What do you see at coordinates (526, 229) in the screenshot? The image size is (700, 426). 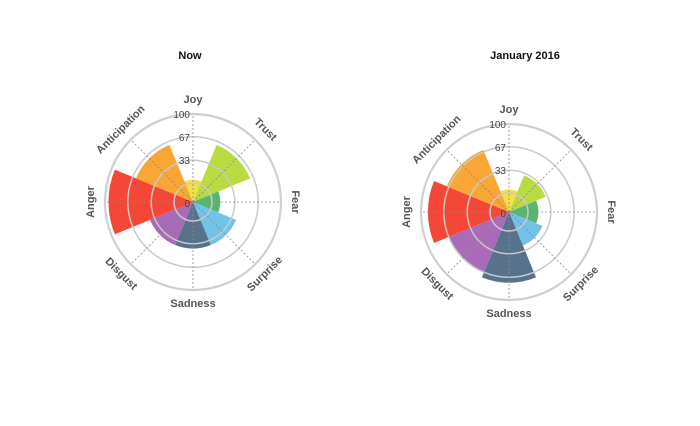 I see `wedge-surprise` at bounding box center [526, 229].